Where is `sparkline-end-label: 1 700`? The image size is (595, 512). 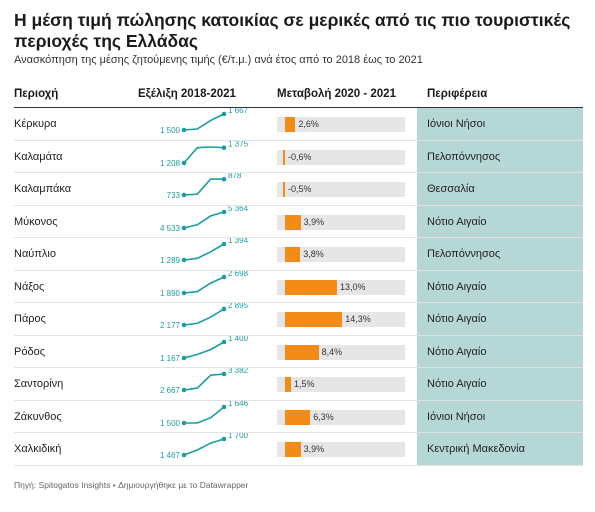 sparkline-end-label: 1 700 is located at coordinates (238, 436).